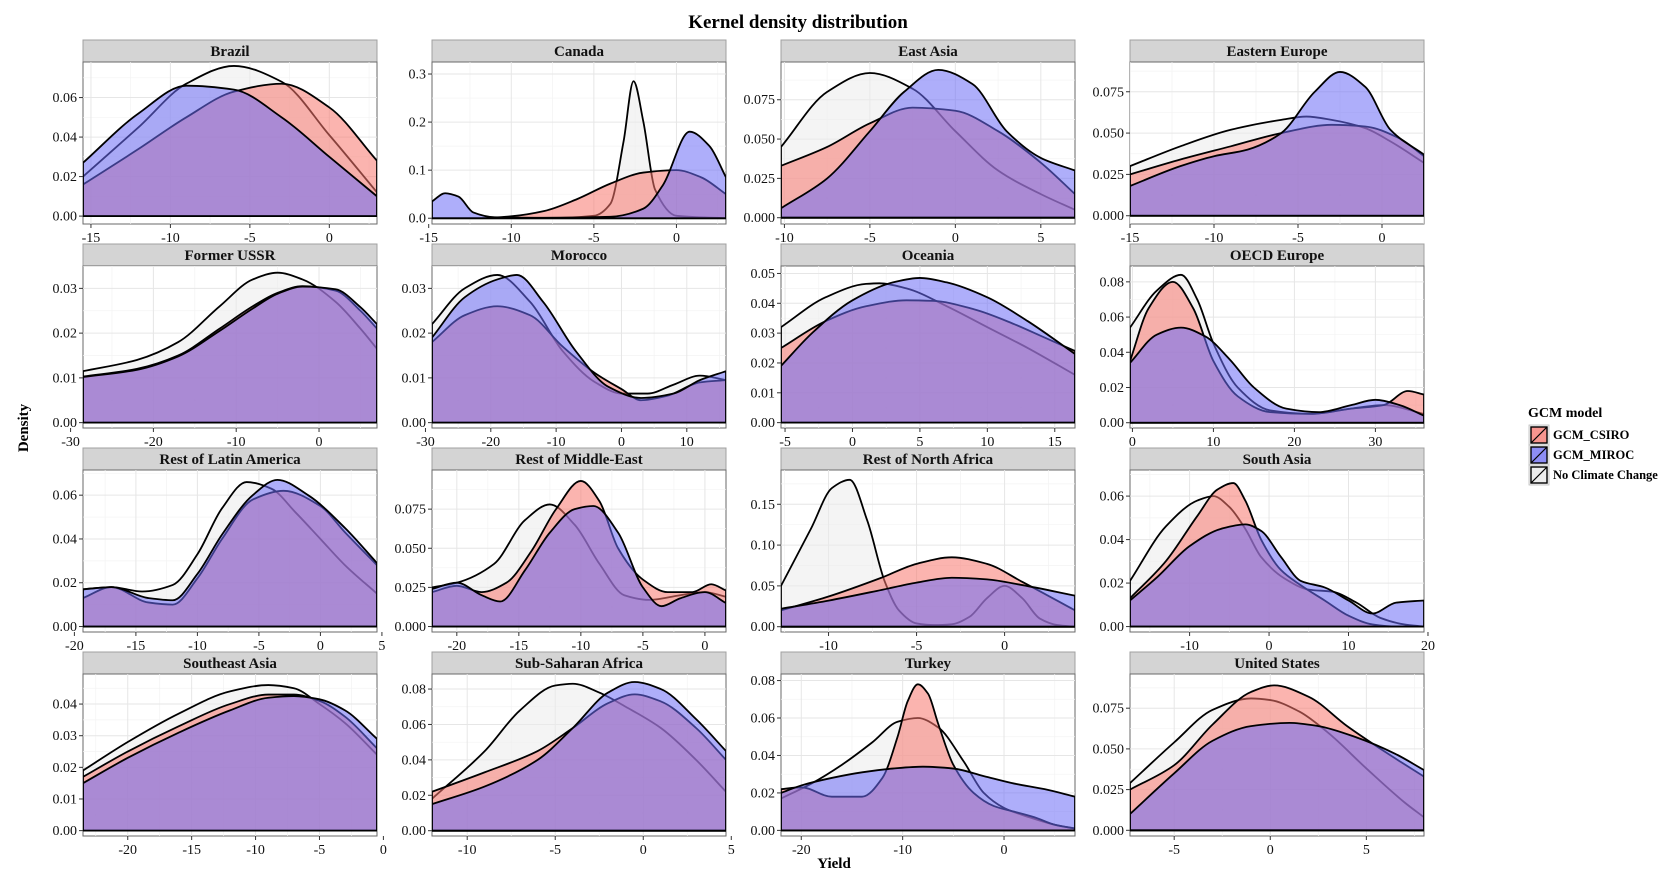 The width and height of the screenshot is (1666, 873). What do you see at coordinates (1605, 475) in the screenshot?
I see `legend-label-no-climate-change: No Climate Change` at bounding box center [1605, 475].